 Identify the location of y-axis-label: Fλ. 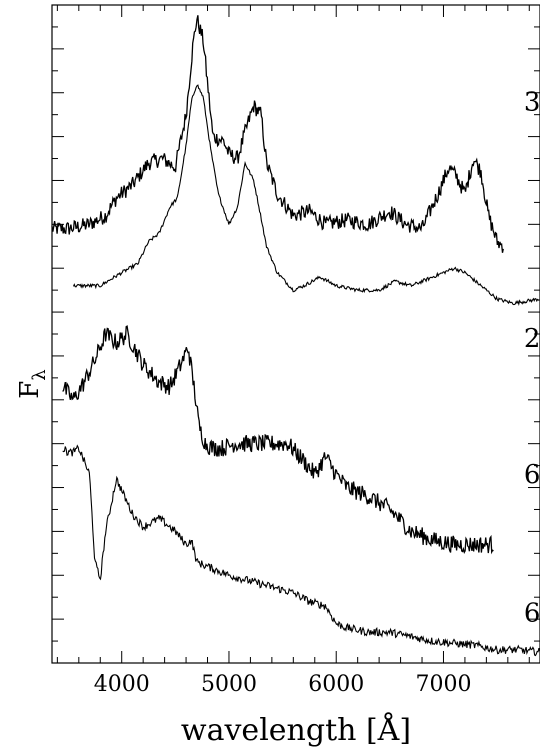
(32, 383).